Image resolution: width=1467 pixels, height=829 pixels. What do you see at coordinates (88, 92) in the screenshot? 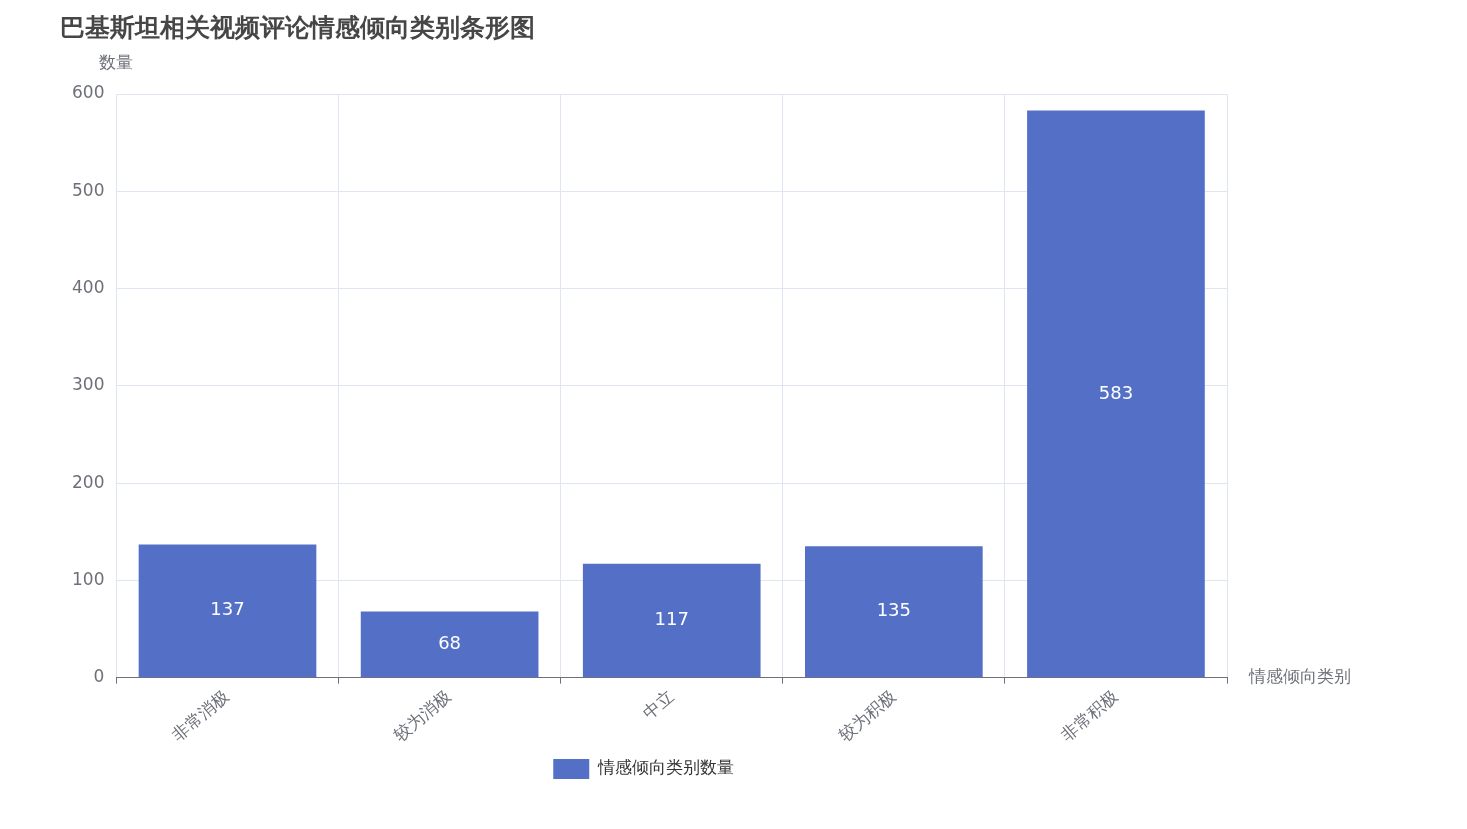
I see `y-tick-label: 600` at bounding box center [88, 92].